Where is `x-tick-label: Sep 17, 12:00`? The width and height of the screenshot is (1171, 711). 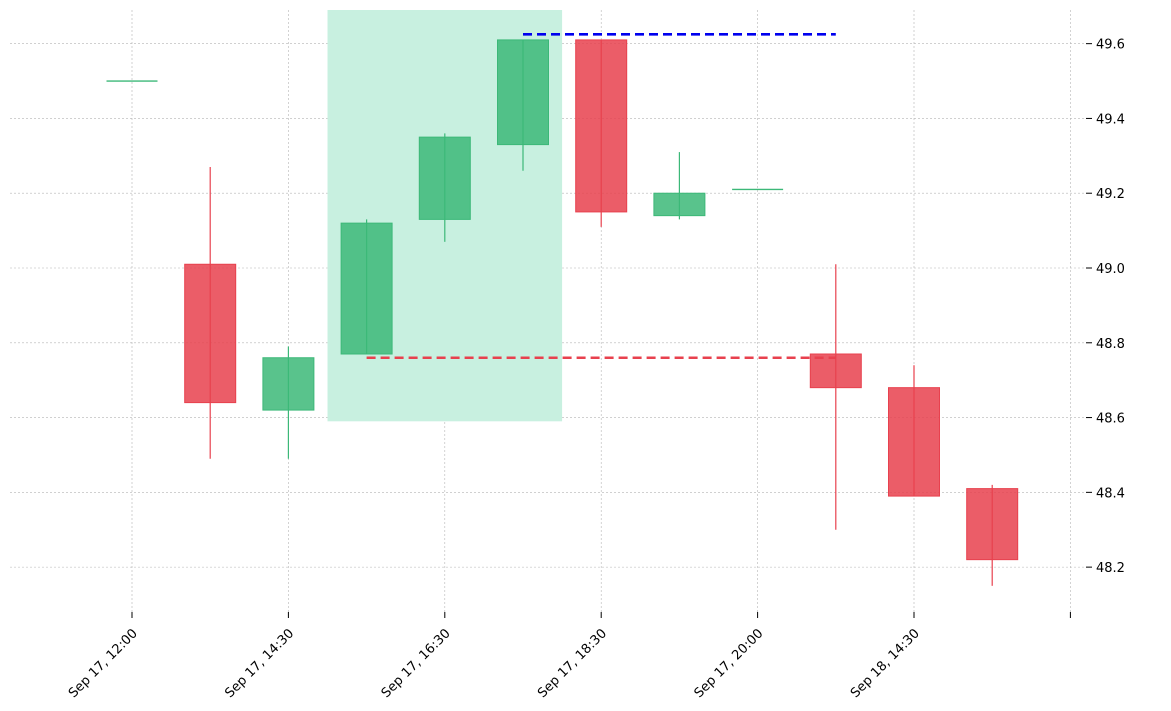
x-tick-label: Sep 17, 12:00 is located at coordinates (103, 663).